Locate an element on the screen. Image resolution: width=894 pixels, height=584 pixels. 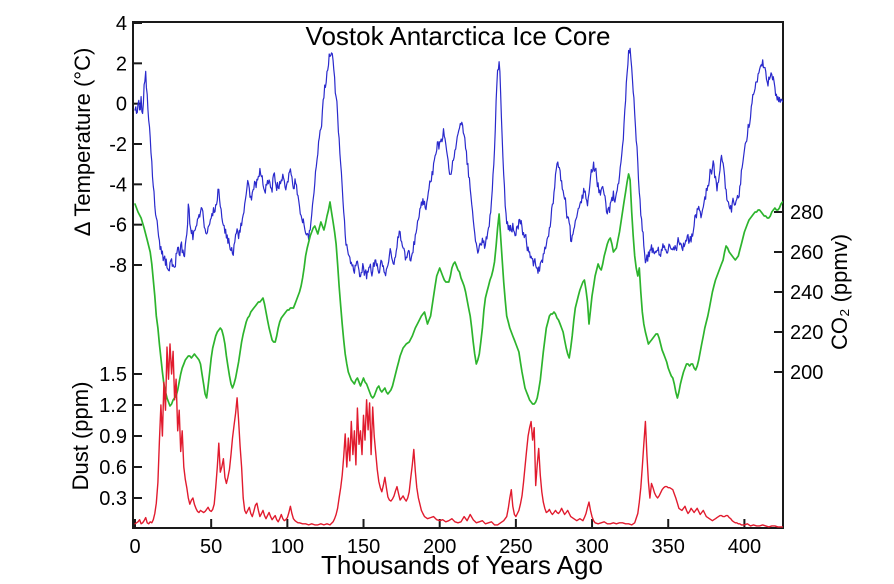
tick-label: 260 is located at coordinates (806, 253).